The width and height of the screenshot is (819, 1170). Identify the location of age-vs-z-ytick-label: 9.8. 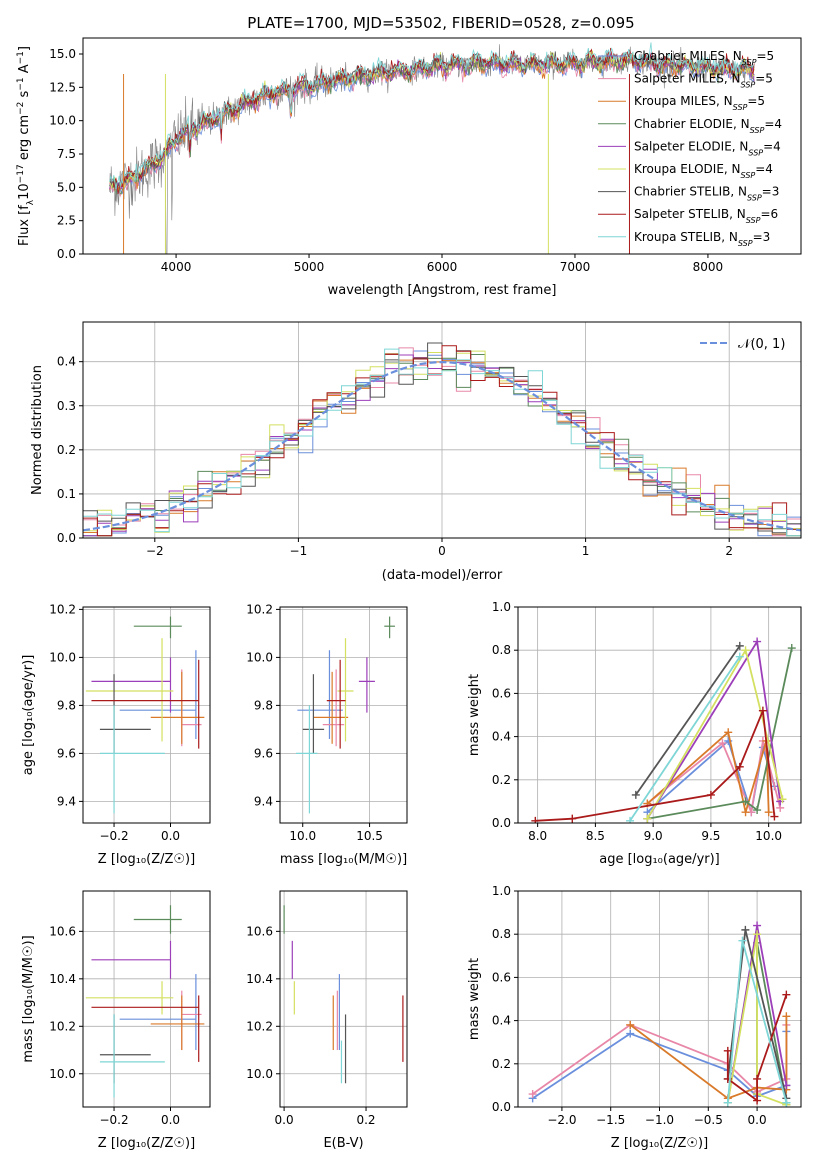
(66, 705).